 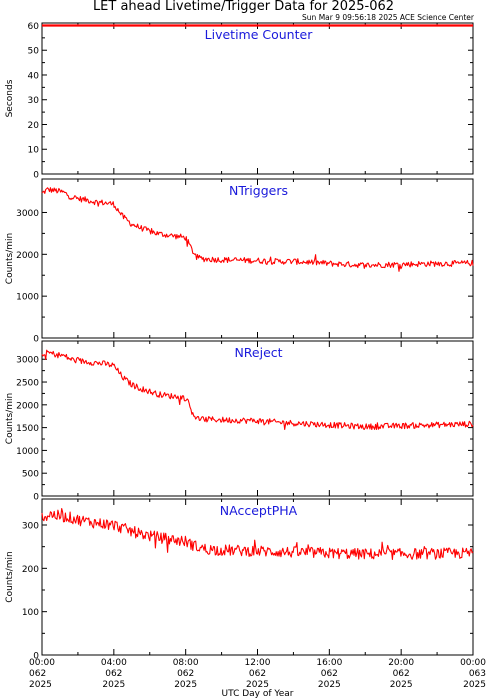 What do you see at coordinates (186, 663) in the screenshot?
I see `x-tick-label: 08:00` at bounding box center [186, 663].